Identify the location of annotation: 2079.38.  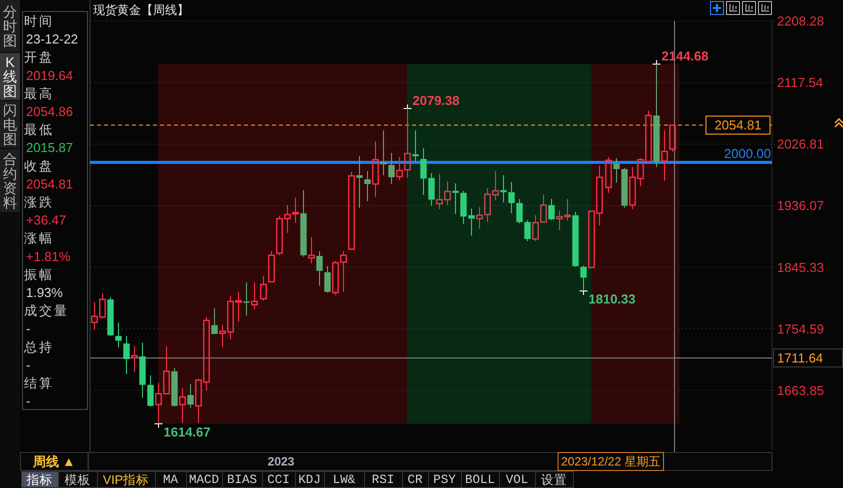
(436, 100).